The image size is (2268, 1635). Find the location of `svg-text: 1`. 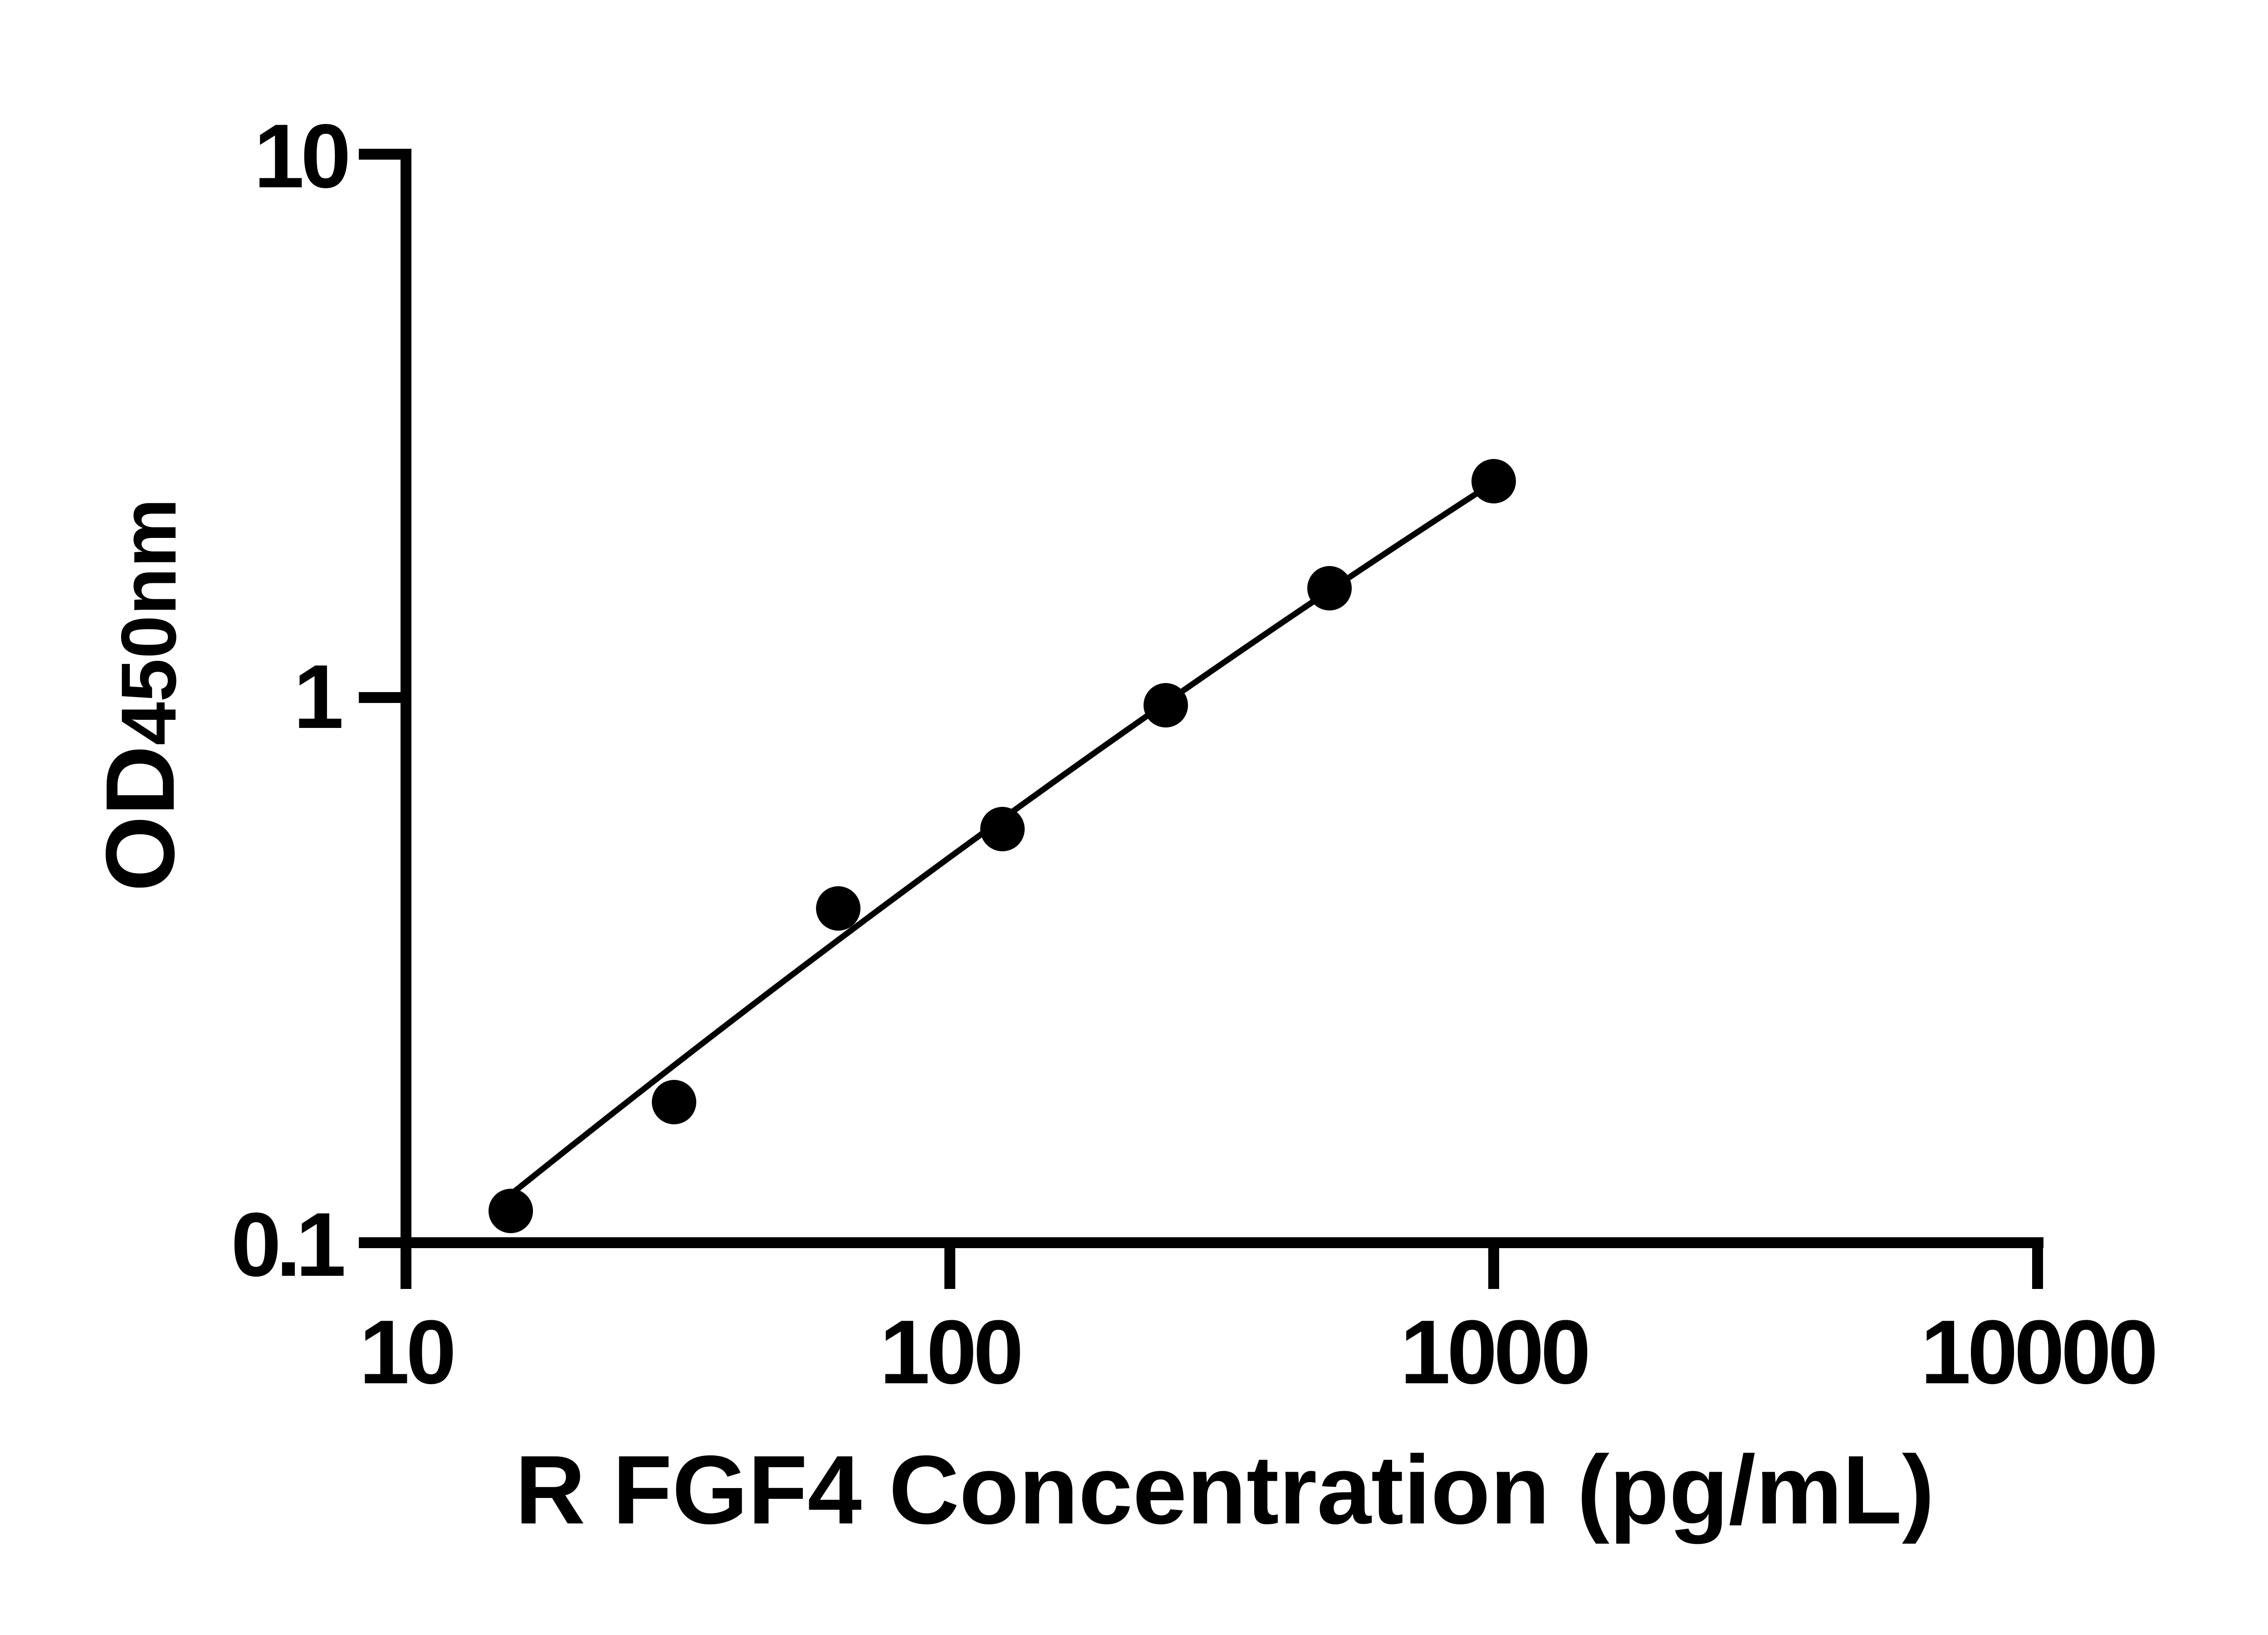

svg-text: 1 is located at coordinates (318, 696).